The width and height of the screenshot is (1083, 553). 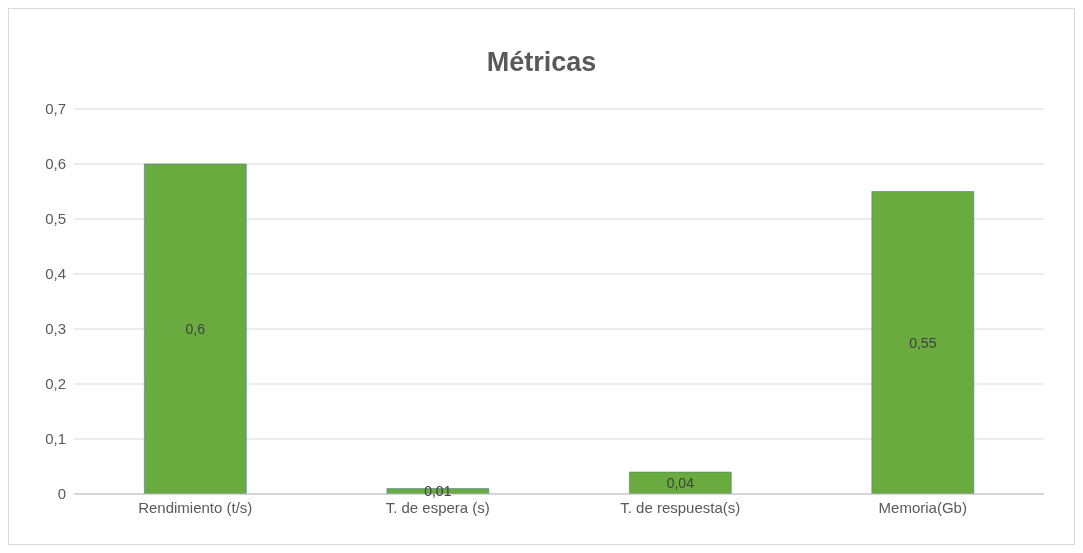 I want to click on y-tick-label: 0,1, so click(x=55, y=439).